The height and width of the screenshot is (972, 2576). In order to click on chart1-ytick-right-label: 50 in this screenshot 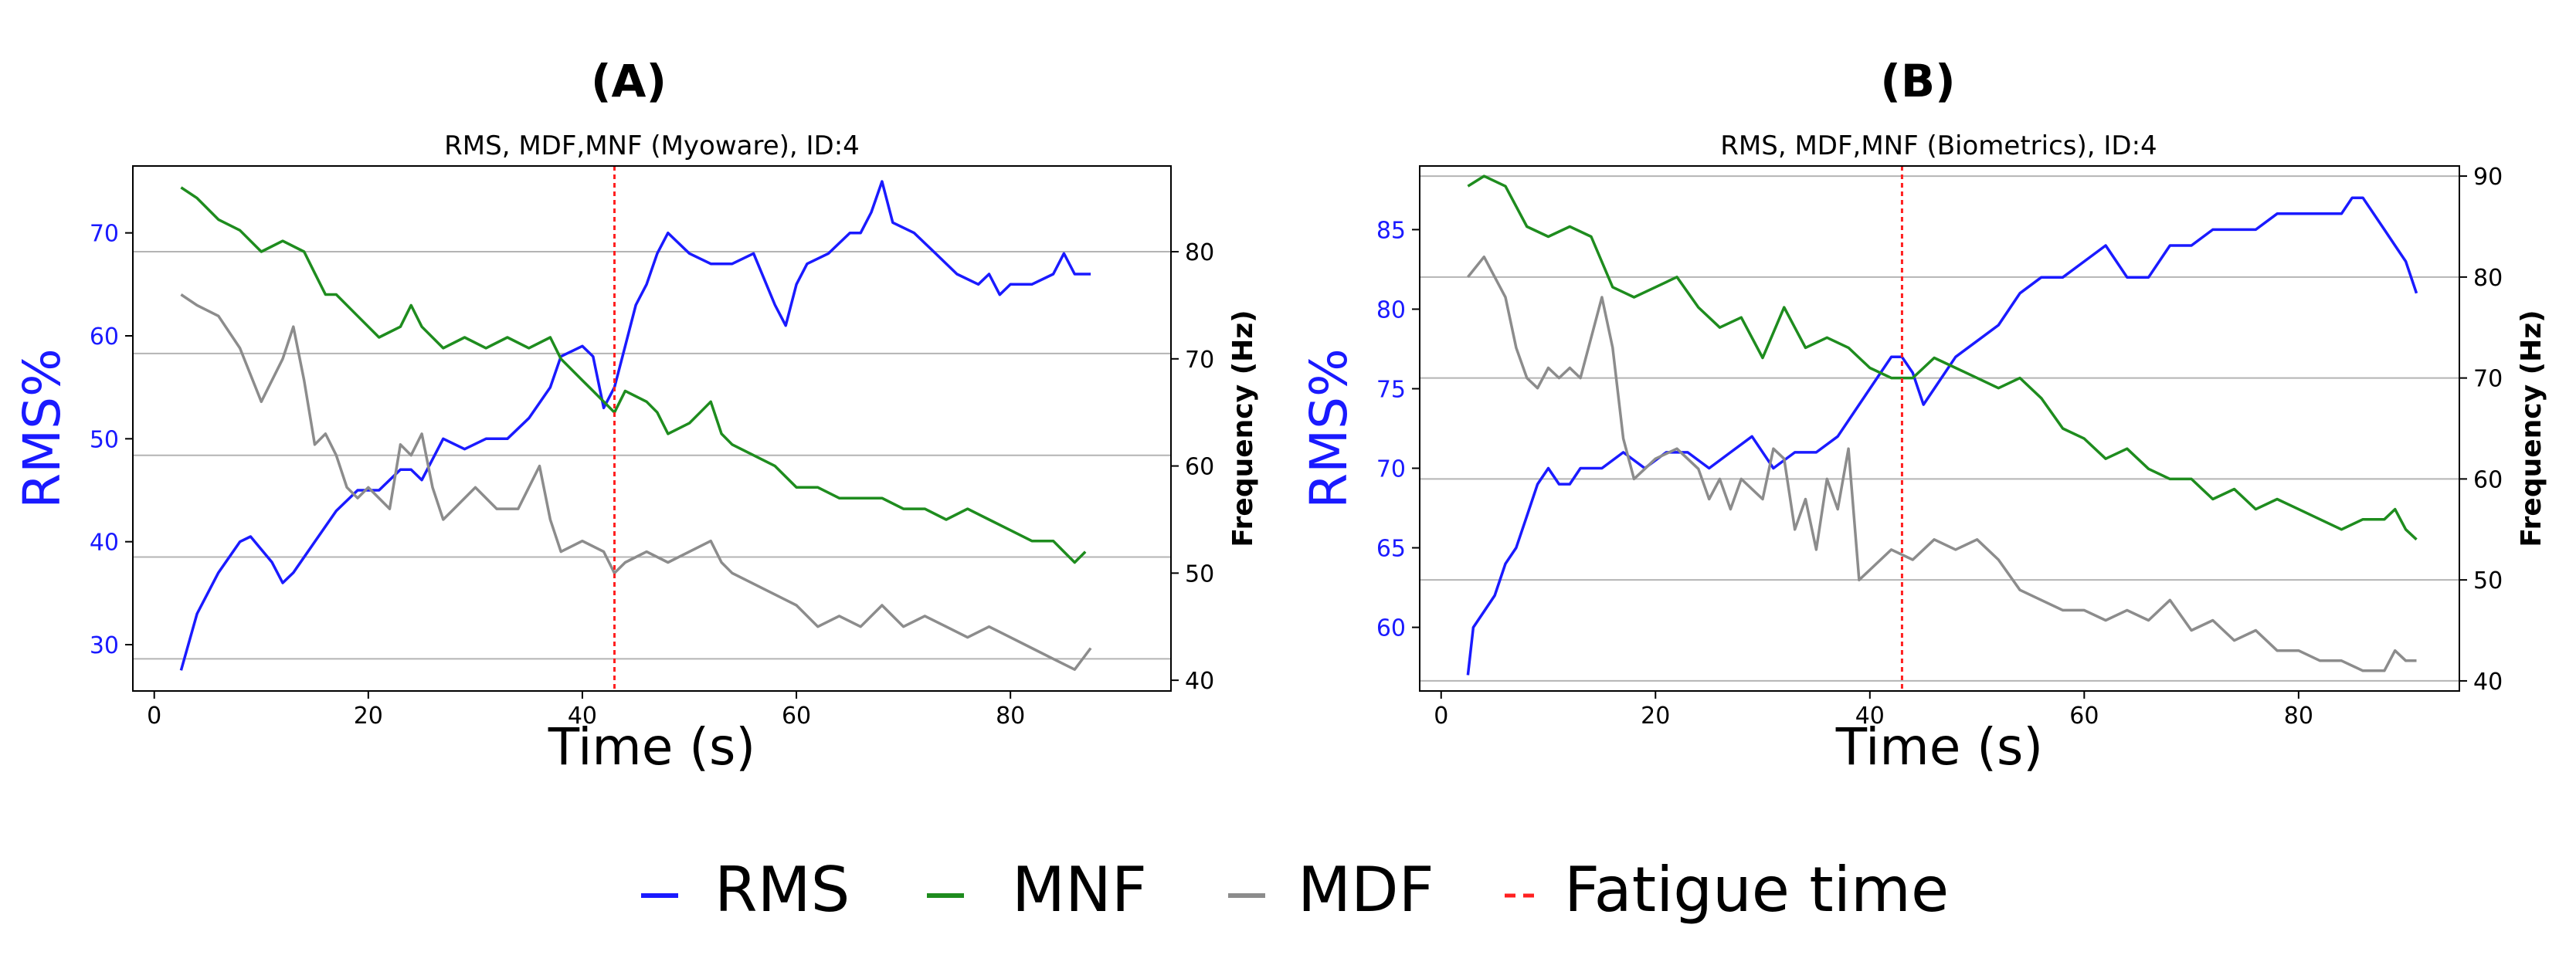, I will do `click(2488, 580)`.